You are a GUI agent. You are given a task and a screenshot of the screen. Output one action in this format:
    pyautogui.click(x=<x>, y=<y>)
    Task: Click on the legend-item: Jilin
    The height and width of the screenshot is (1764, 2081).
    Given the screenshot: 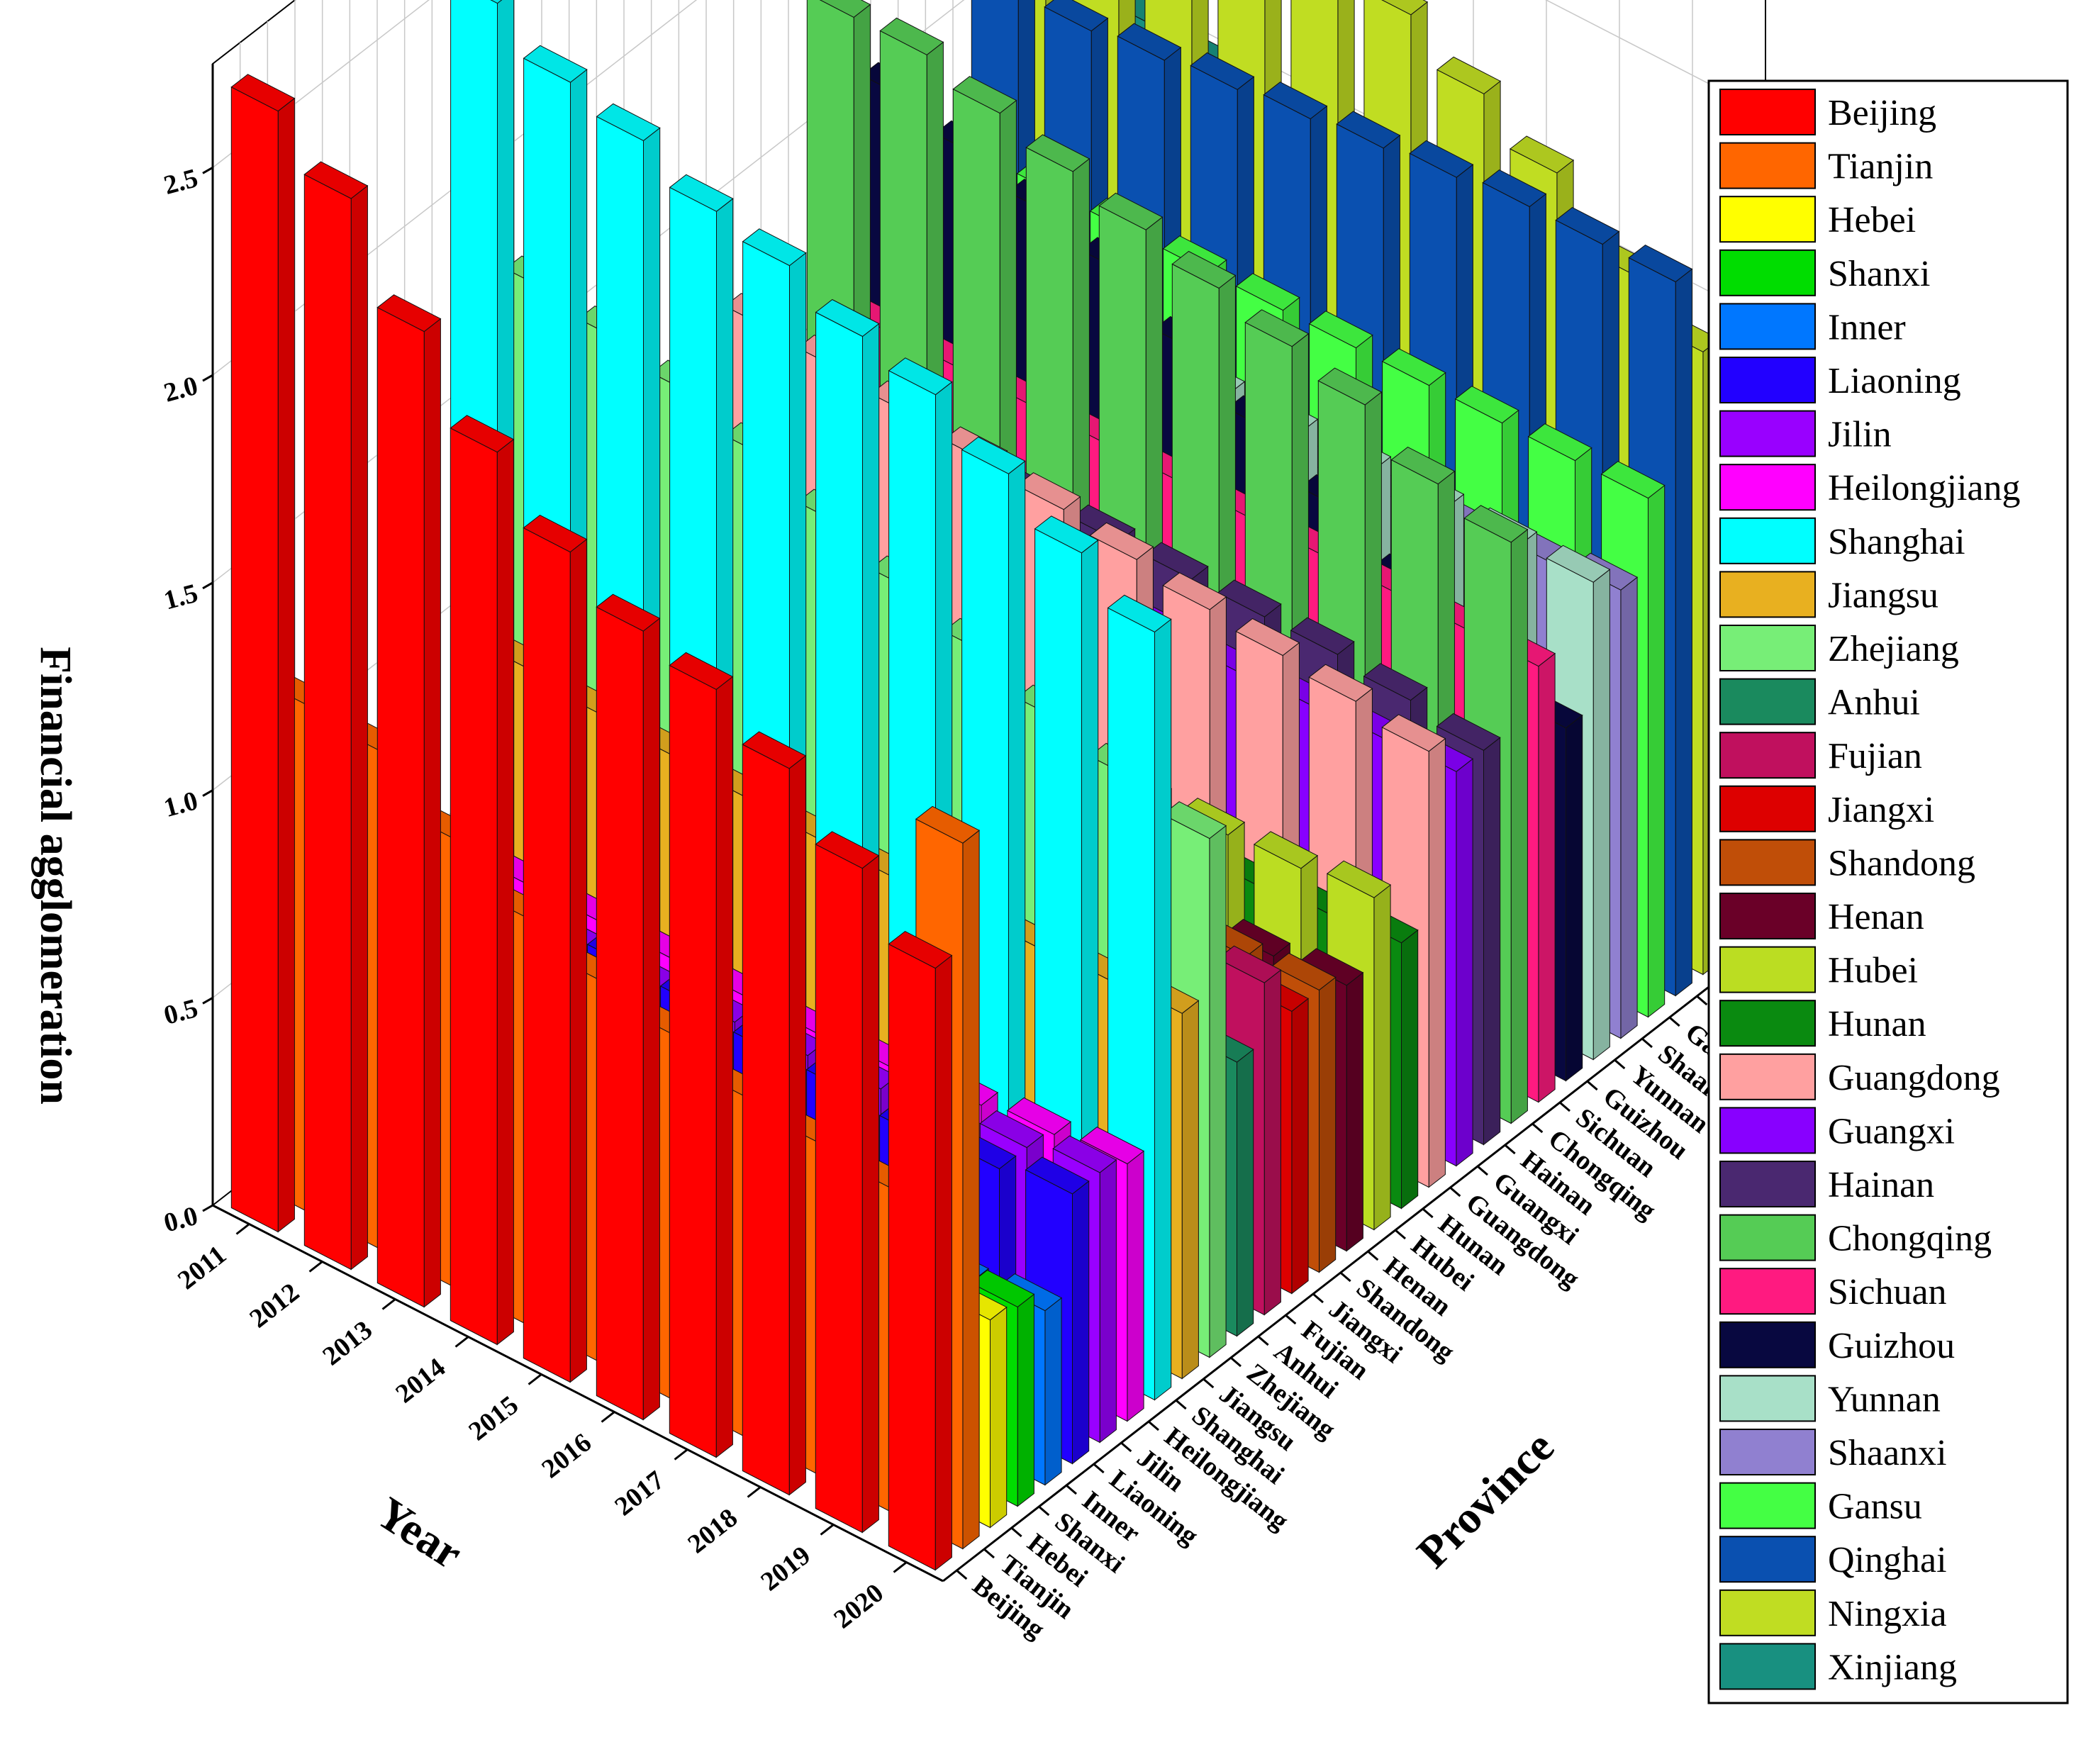 What is the action you would take?
    pyautogui.click(x=1805, y=433)
    